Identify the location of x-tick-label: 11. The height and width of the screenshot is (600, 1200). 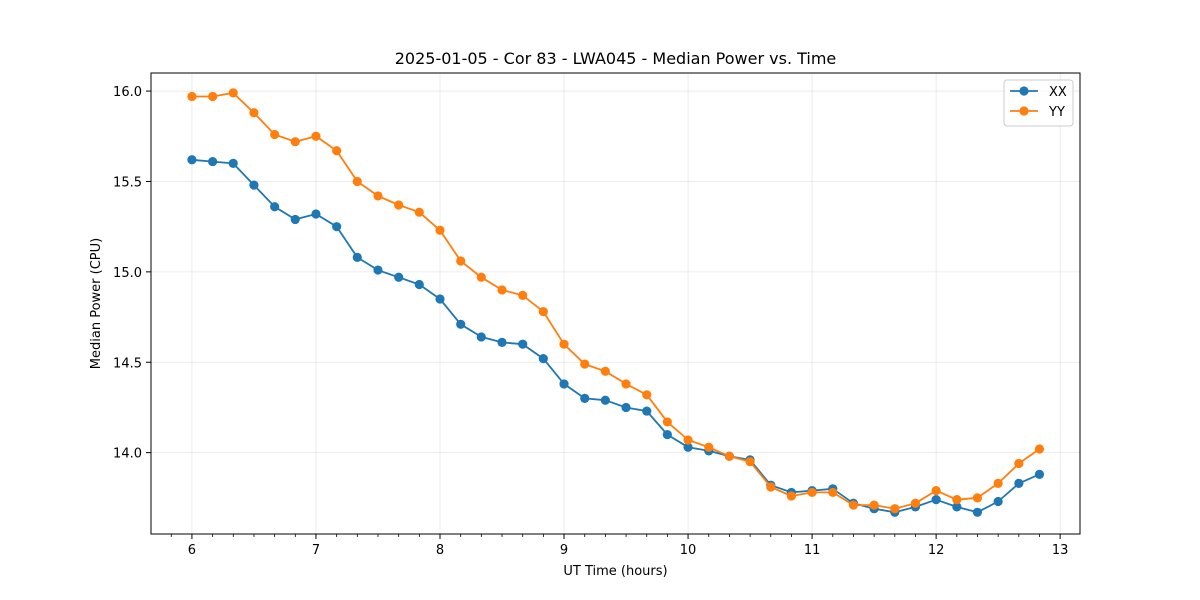
(812, 550).